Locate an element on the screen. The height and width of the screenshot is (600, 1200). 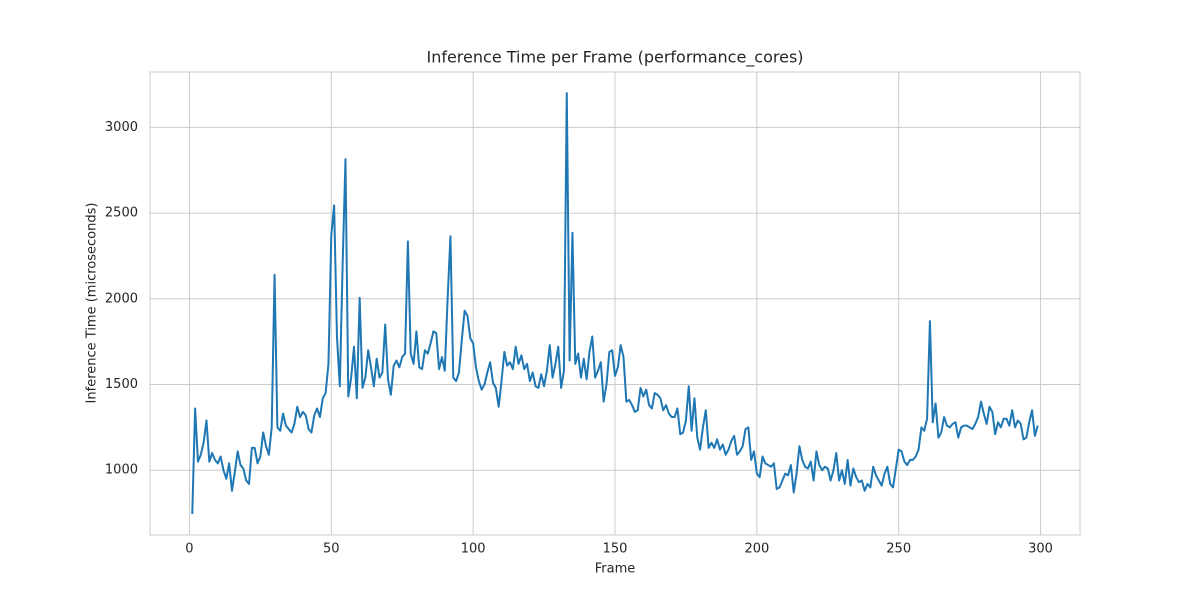
x-axis-label: Frame is located at coordinates (615, 569).